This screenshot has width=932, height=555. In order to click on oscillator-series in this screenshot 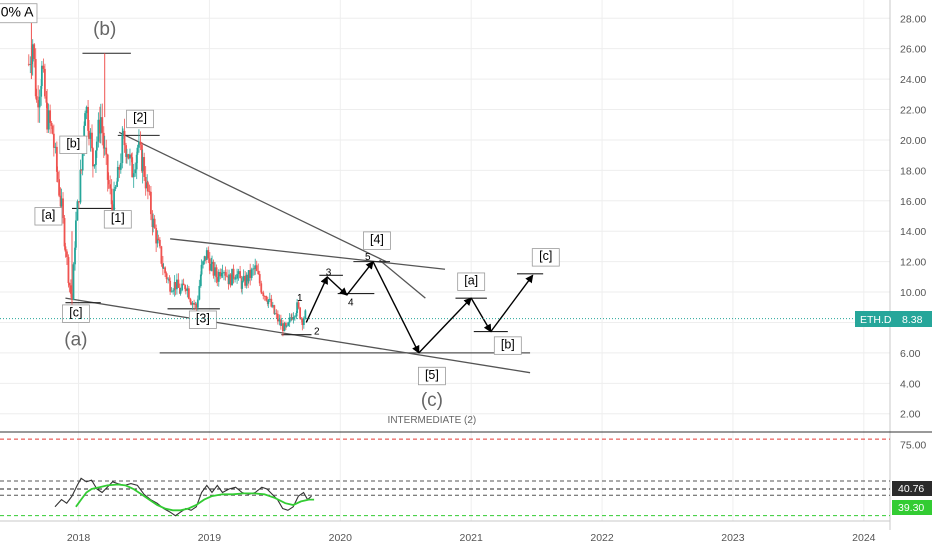, I will do `click(184, 497)`.